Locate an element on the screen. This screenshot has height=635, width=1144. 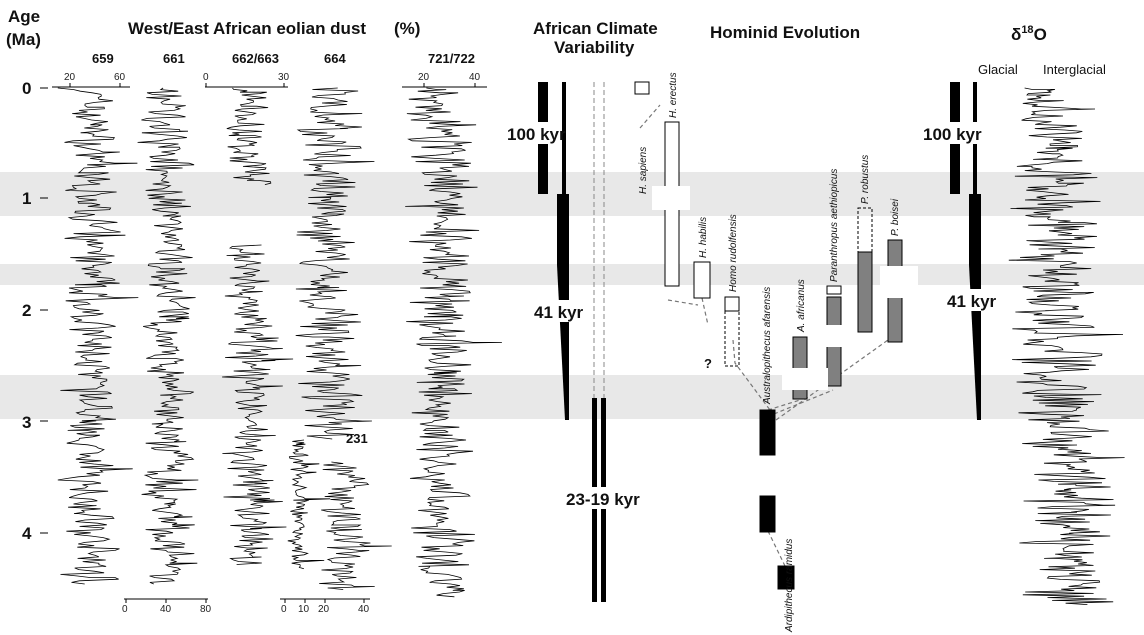
label-homo-rudolfensis: Homo rudolfensis is located at coordinates (733, 253).